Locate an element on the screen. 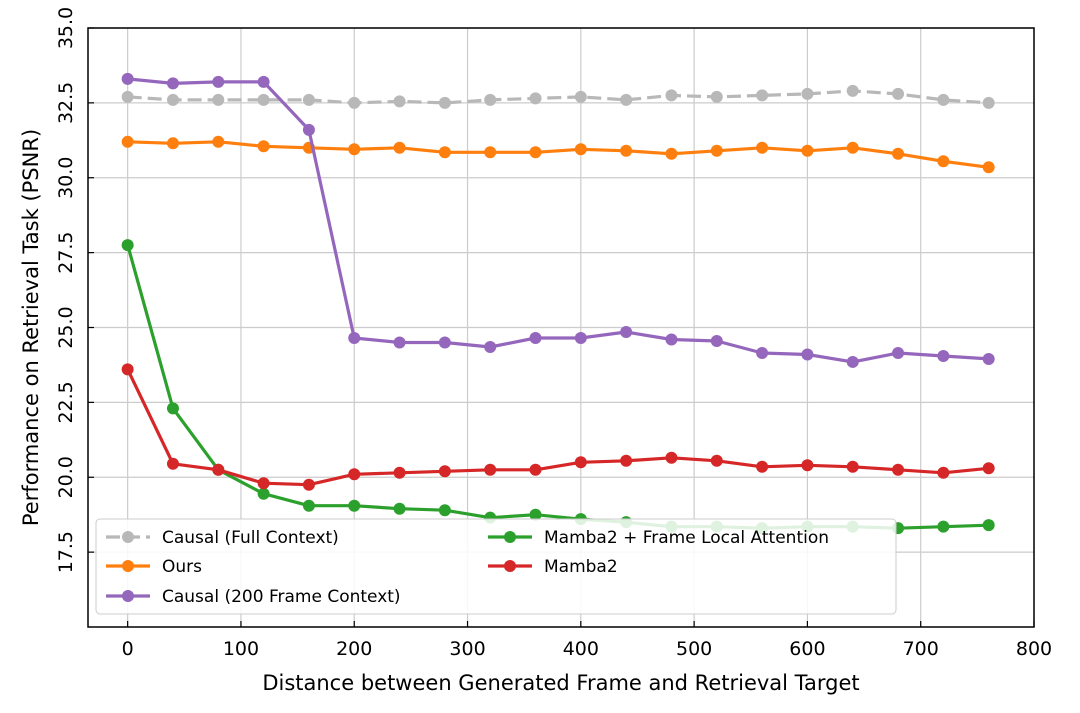 This screenshot has height=713, width=1080. series-ours is located at coordinates (558, 154).